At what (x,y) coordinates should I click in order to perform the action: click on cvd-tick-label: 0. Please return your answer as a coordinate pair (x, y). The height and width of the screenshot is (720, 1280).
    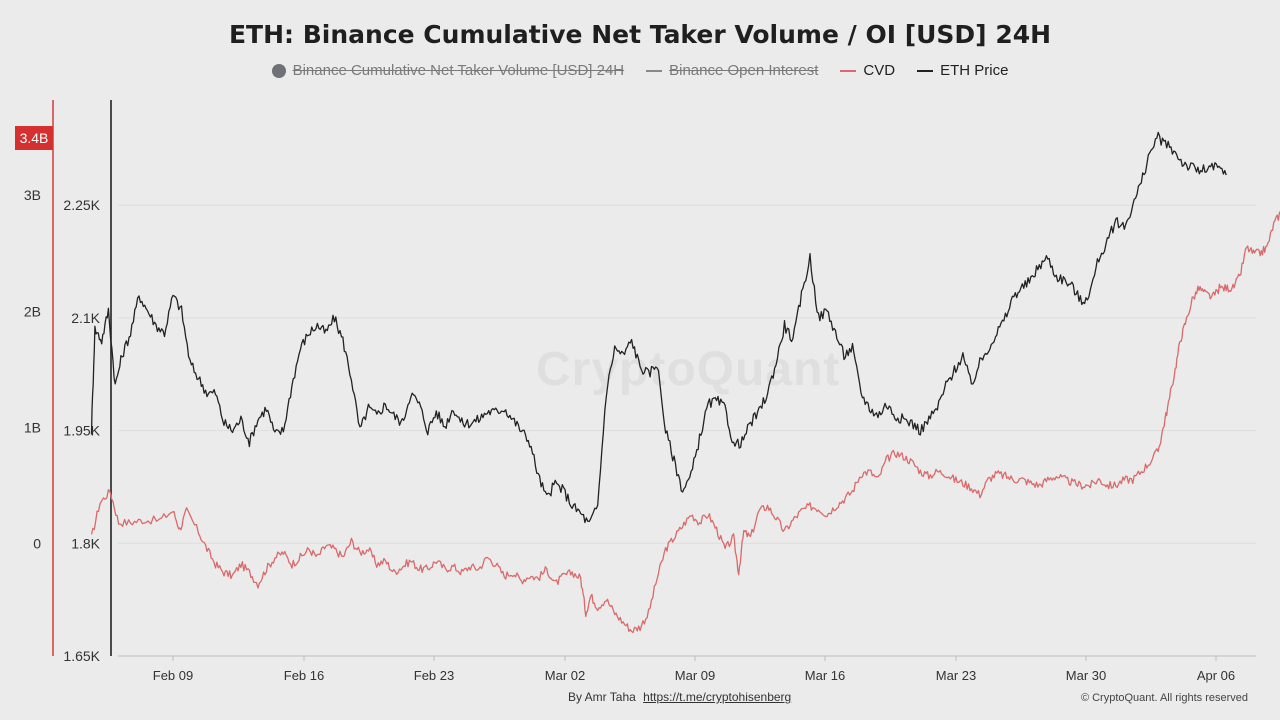
    Looking at the image, I should click on (37, 543).